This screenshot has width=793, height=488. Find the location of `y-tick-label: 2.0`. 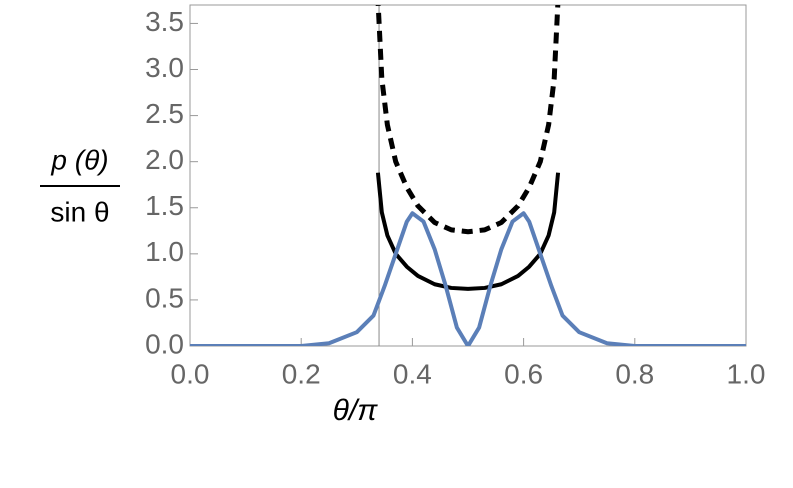

y-tick-label: 2.0 is located at coordinates (164, 159).